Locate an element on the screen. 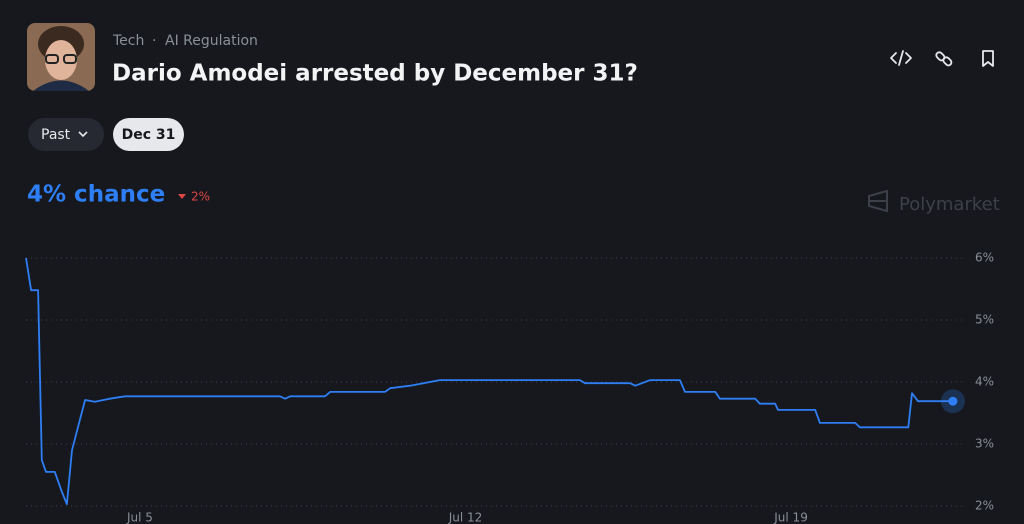 Image resolution: width=1024 pixels, height=524 pixels. embed-button is located at coordinates (901, 58).